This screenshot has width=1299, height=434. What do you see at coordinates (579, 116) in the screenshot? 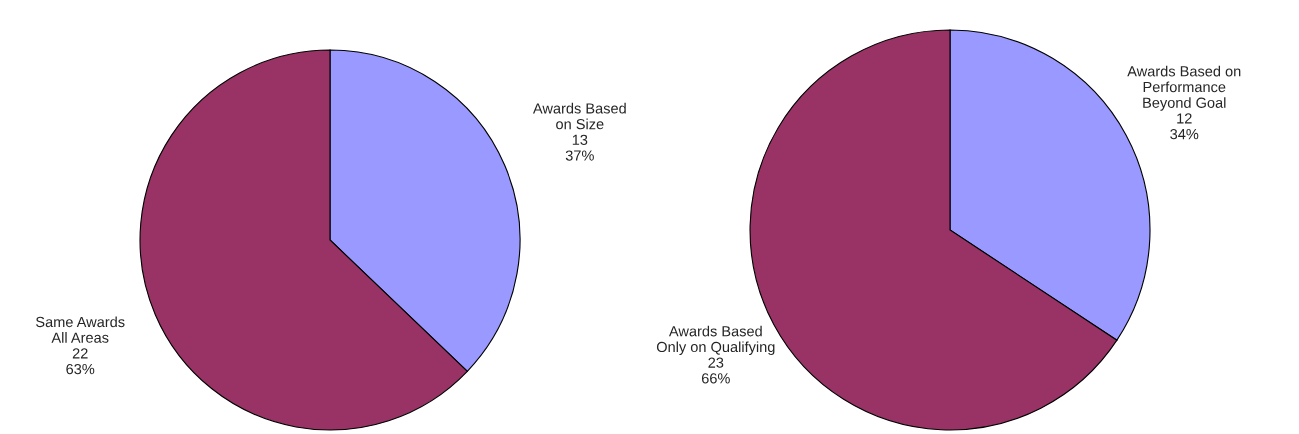
I see `slice-label: Awards Based on Size` at bounding box center [579, 116].